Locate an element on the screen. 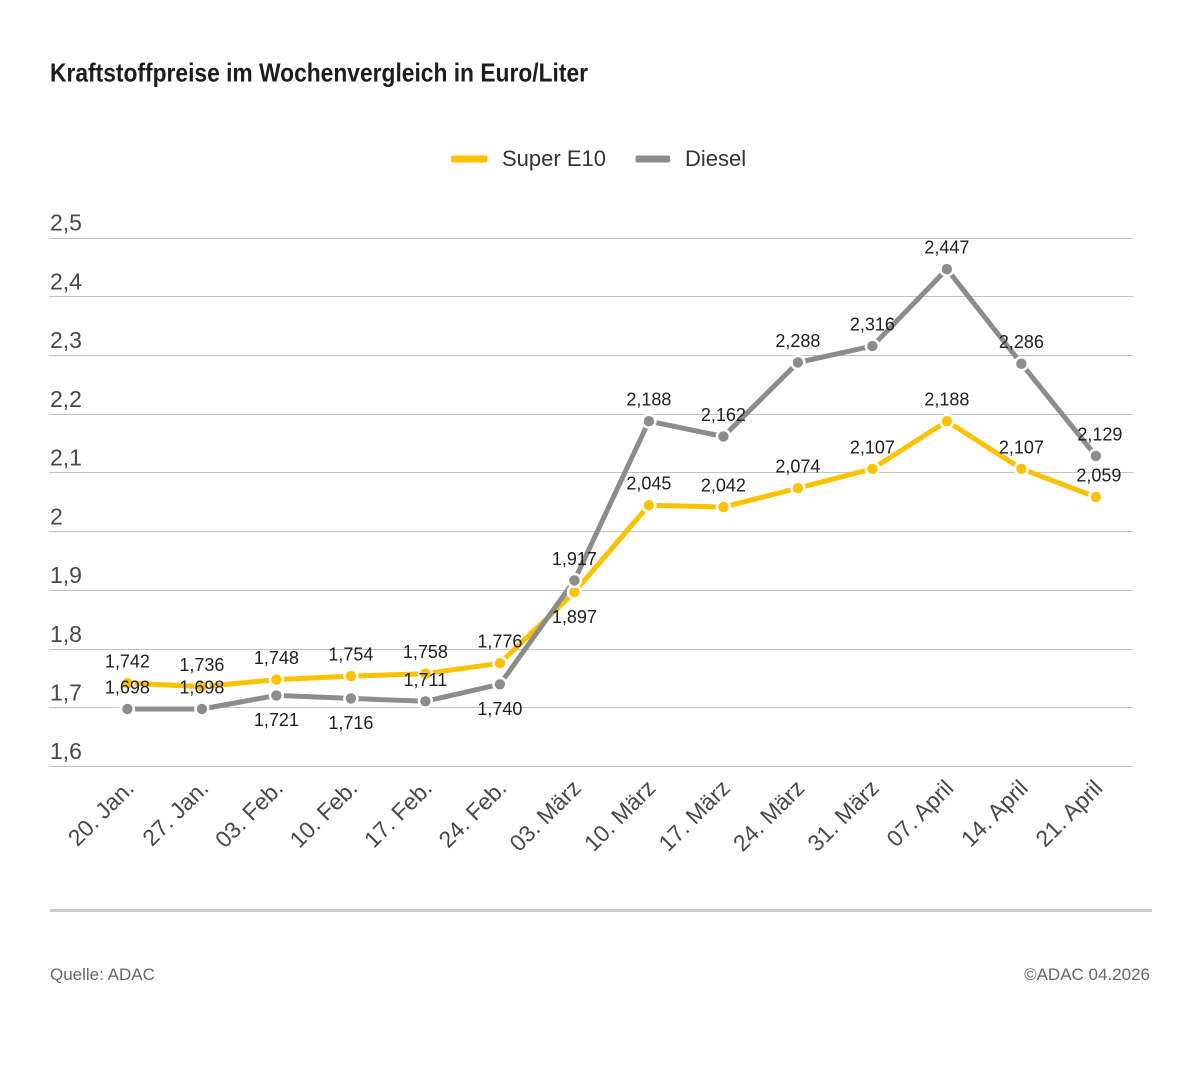  svg-text: 1,917 is located at coordinates (574, 559).